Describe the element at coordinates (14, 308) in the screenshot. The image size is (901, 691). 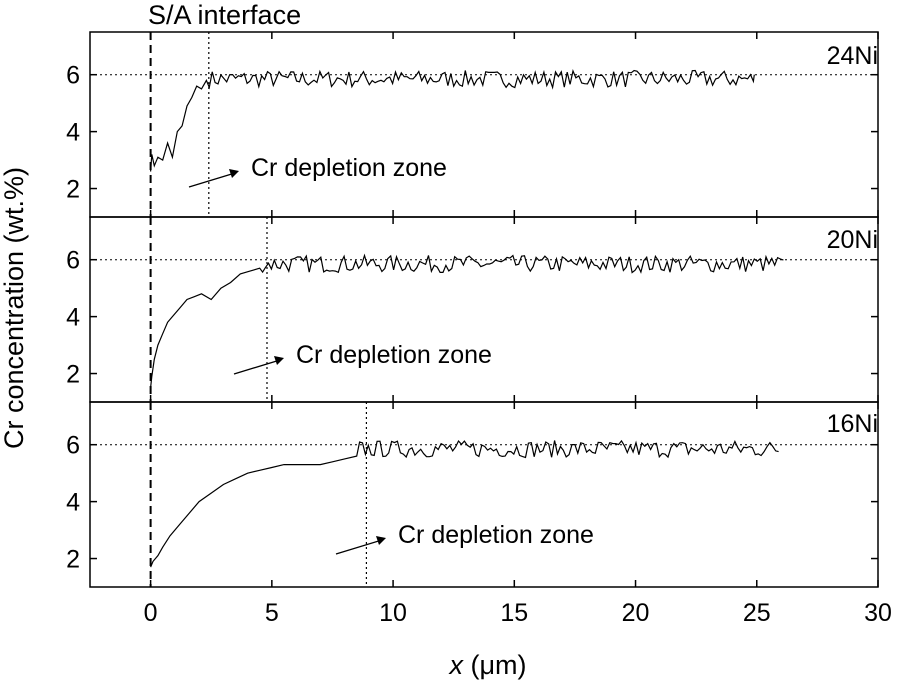
I see `y-axis-label: Cr concentration (wt.%)` at that location.